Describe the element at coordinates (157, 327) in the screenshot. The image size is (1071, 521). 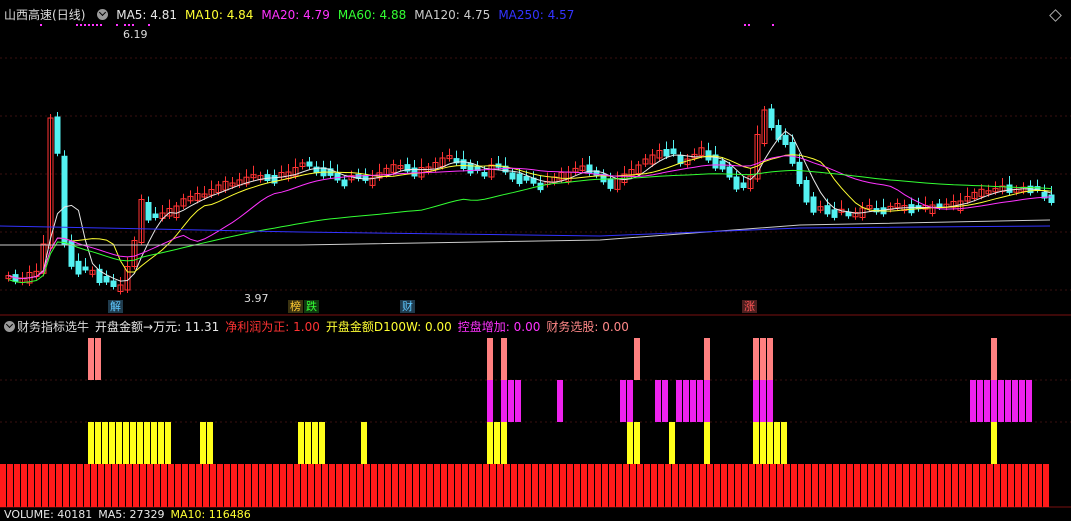
I see `indicator-value-0: 开盘金额→万元: 11.31` at that location.